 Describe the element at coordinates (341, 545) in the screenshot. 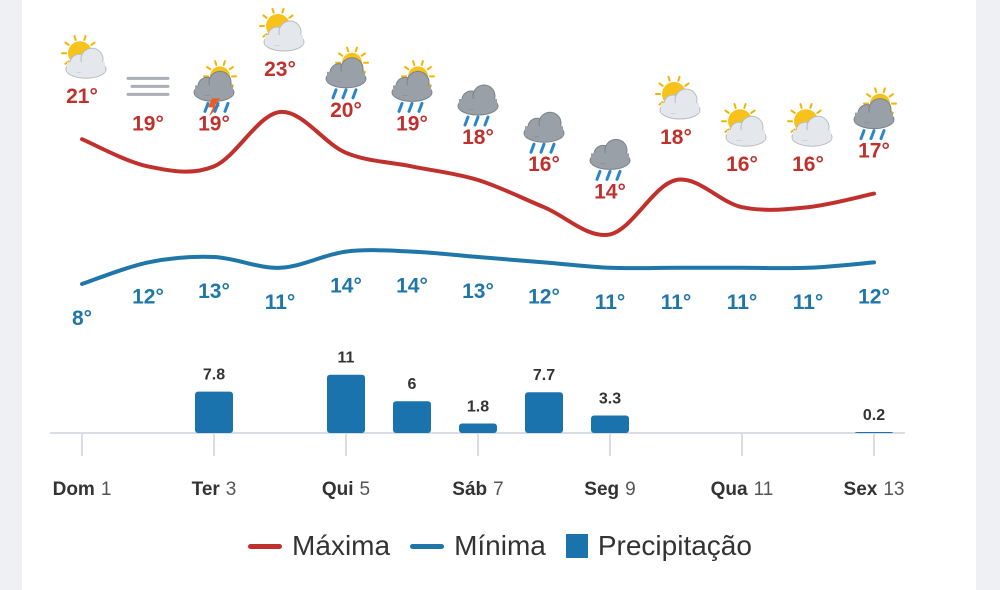

I see `legend-label-max: Máxima` at that location.